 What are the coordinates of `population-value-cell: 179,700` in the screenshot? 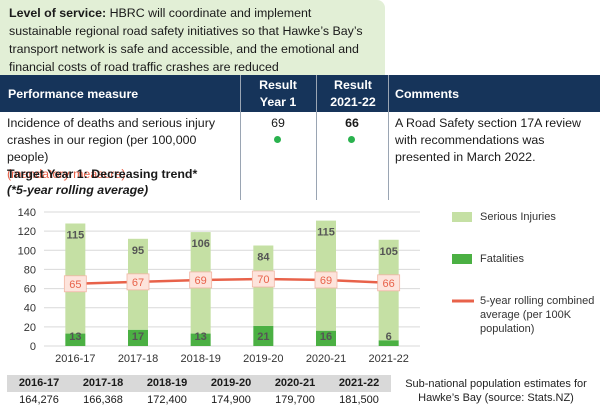 It's located at (295, 400).